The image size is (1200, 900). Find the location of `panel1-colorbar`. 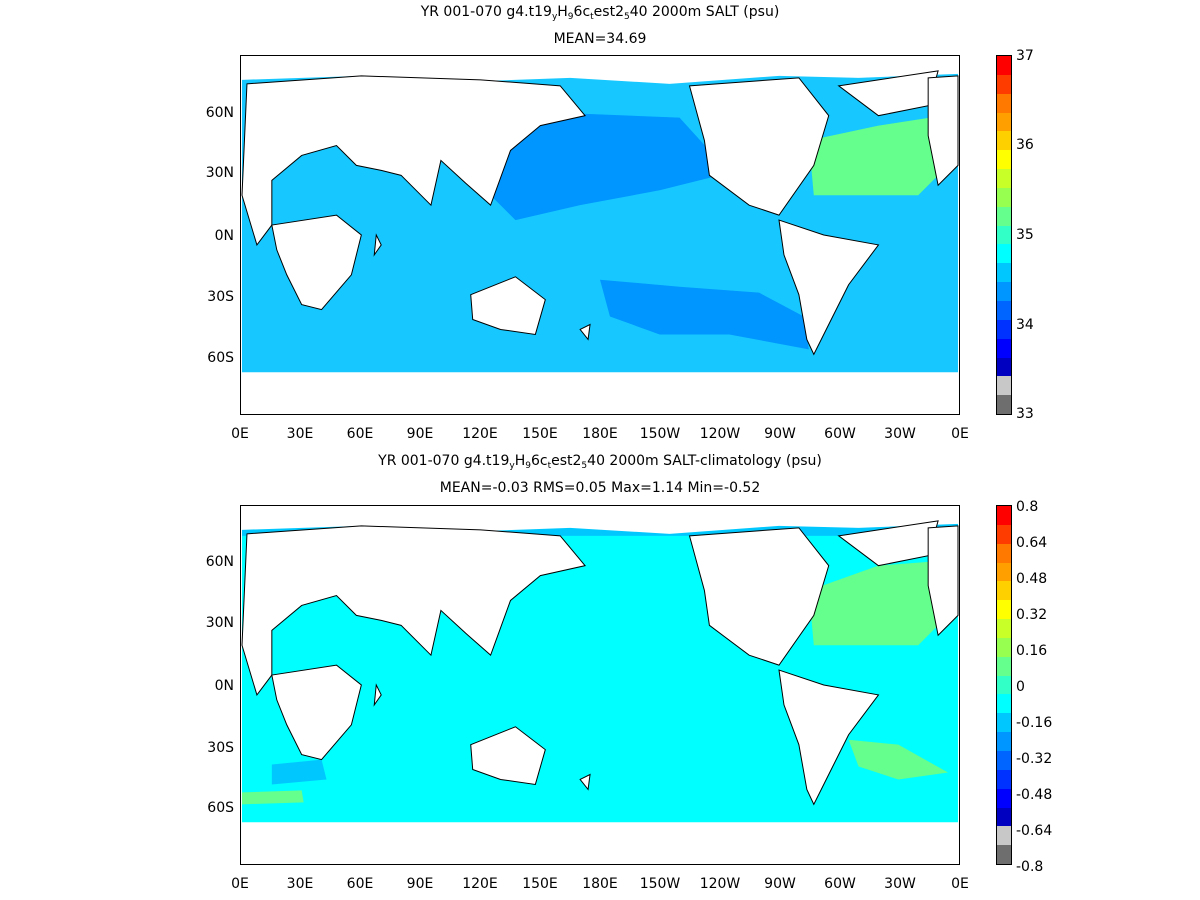

panel1-colorbar is located at coordinates (1004, 235).